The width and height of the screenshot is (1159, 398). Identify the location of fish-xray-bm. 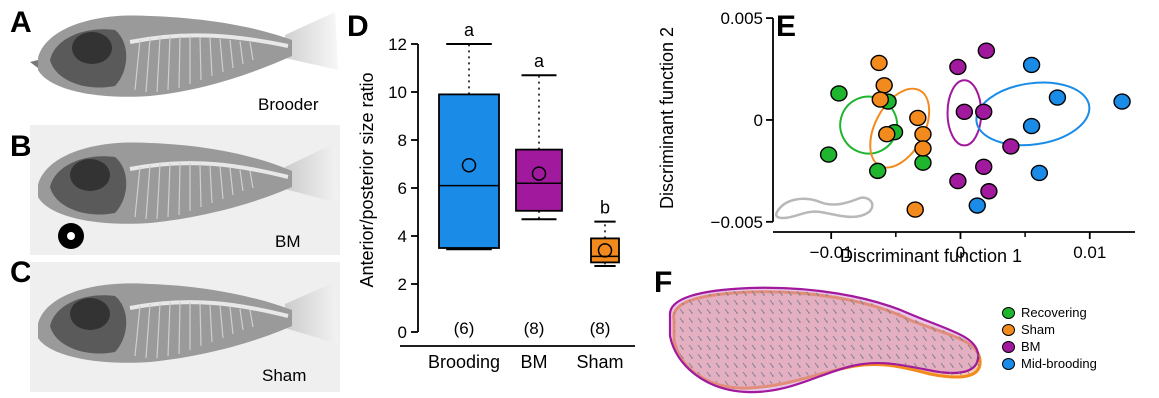
(185, 190).